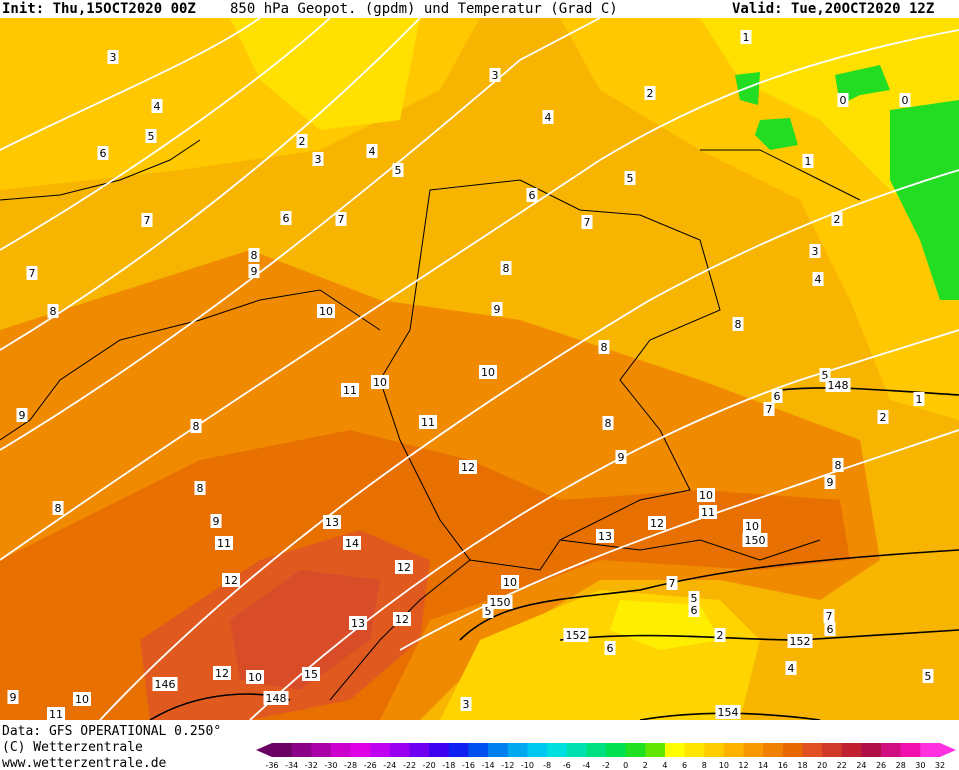 This screenshot has height=770, width=959. I want to click on colorbar-tick-label: -22, so click(409, 765).